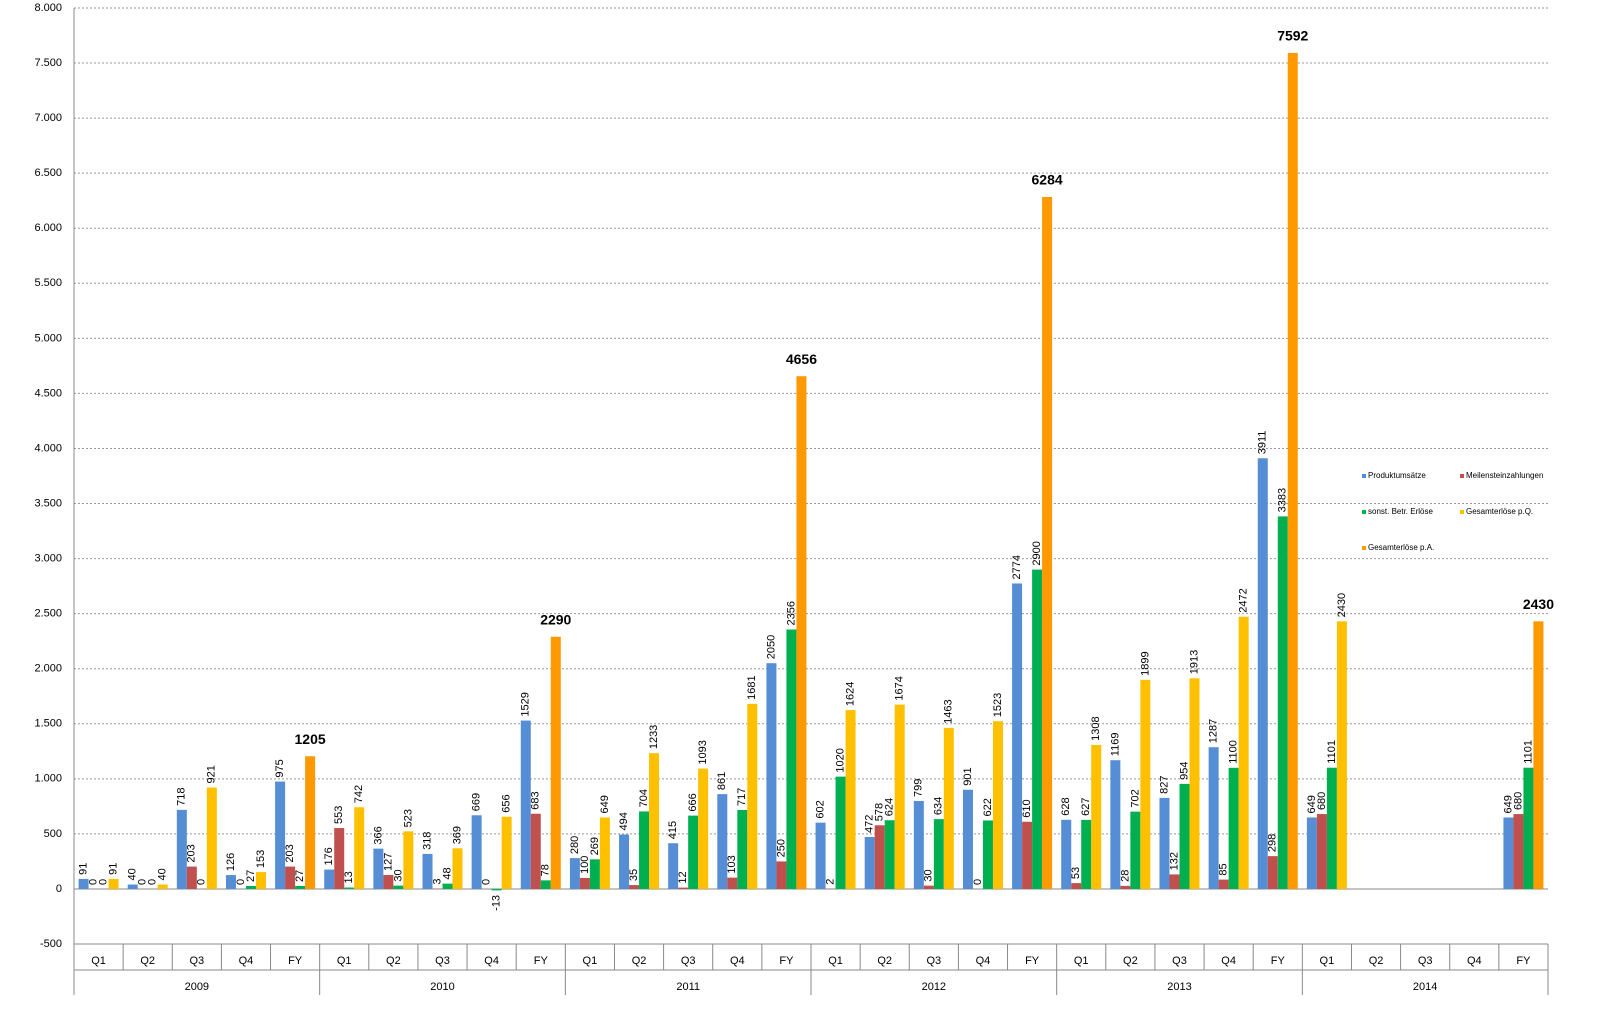  Describe the element at coordinates (1179, 987) in the screenshot. I see `year-label: 2013` at that location.